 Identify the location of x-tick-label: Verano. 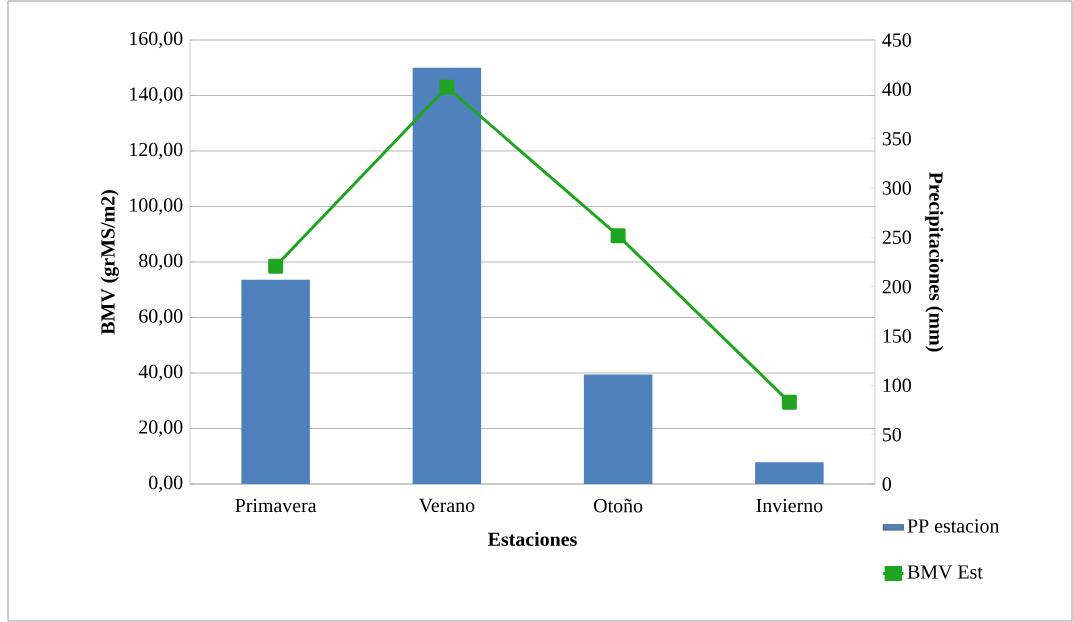
(446, 505).